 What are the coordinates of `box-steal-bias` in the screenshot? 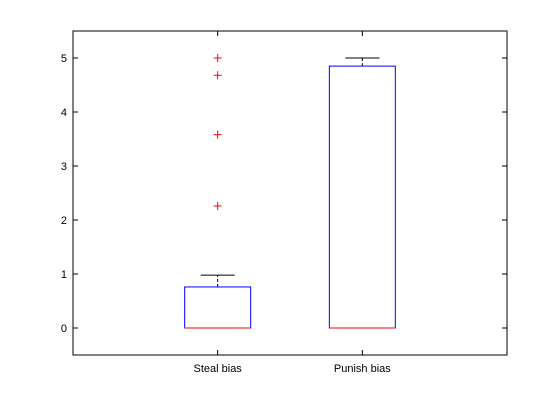 It's located at (218, 191).